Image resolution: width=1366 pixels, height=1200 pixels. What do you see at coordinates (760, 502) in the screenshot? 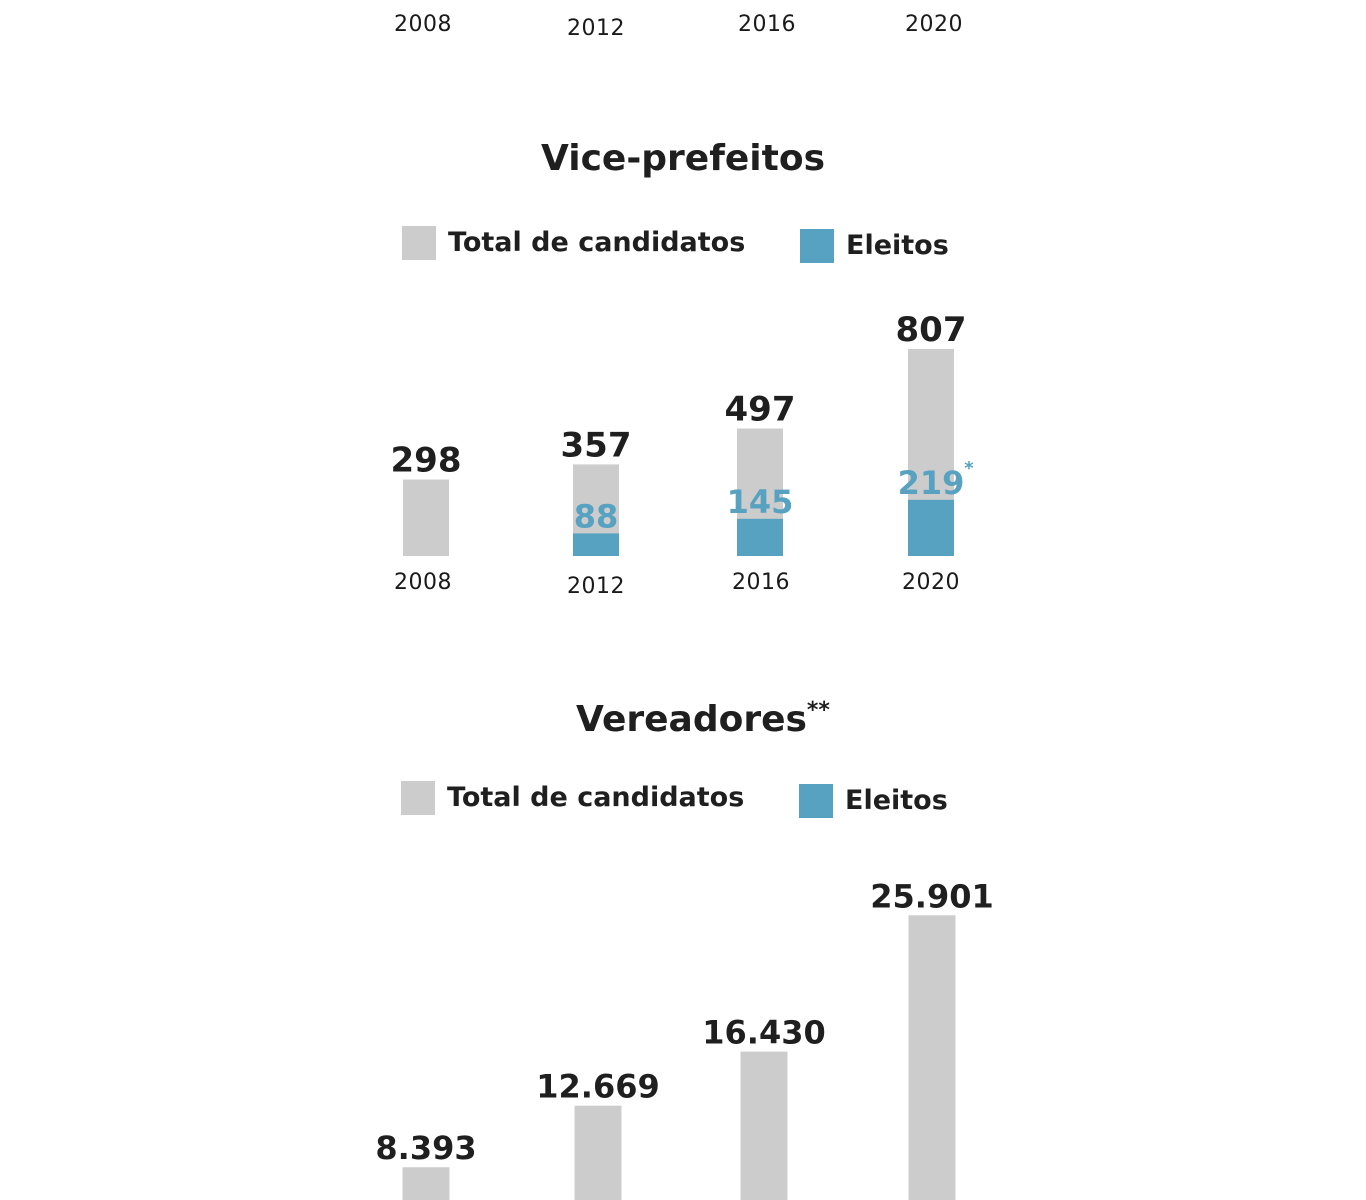
I see `value-label-eleitos-2016: 145` at bounding box center [760, 502].